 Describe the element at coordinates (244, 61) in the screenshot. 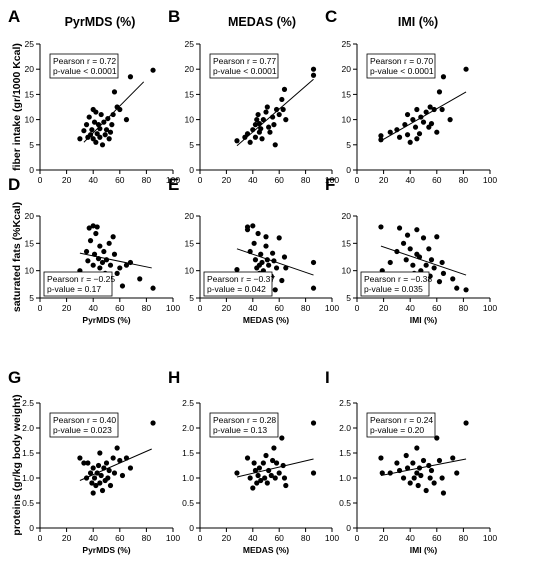

I see `stats-pearson: Pearson r = 0.77` at that location.